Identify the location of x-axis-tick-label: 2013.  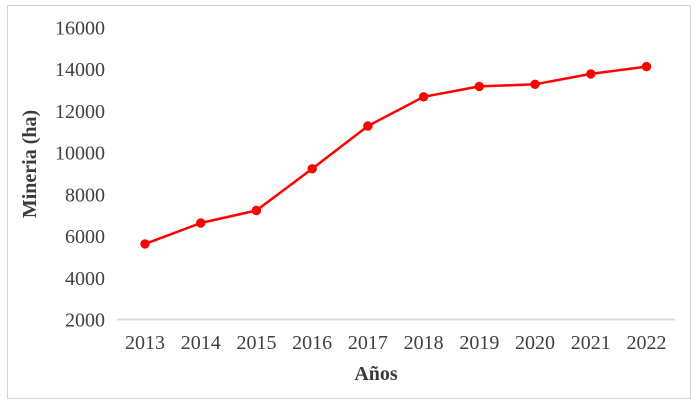
(145, 343).